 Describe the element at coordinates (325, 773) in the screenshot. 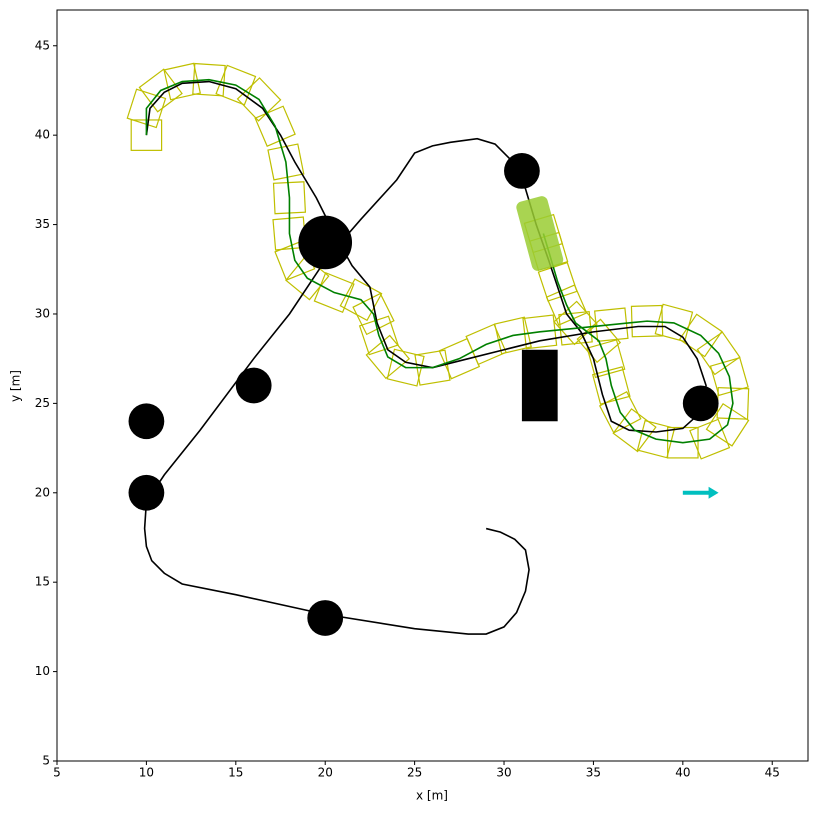

I see `x-tick-label: 20` at that location.